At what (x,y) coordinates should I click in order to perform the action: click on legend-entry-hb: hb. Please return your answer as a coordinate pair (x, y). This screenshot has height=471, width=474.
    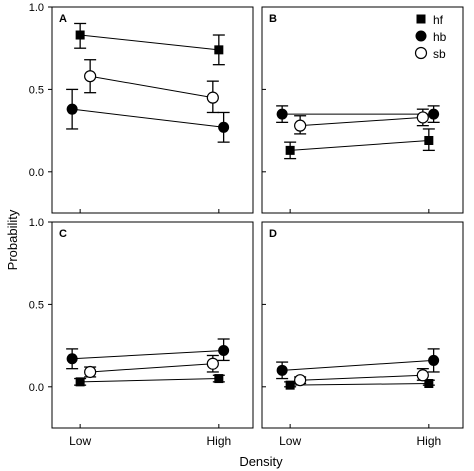
    Looking at the image, I should click on (431, 37).